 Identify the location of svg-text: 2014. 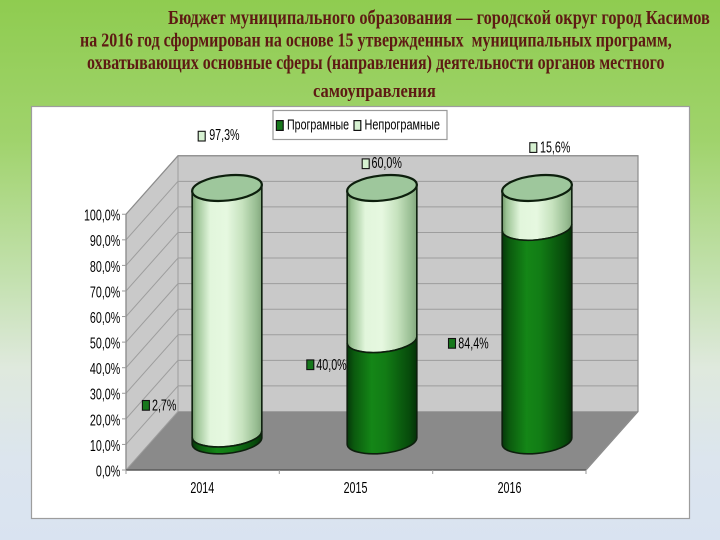
(202, 488).